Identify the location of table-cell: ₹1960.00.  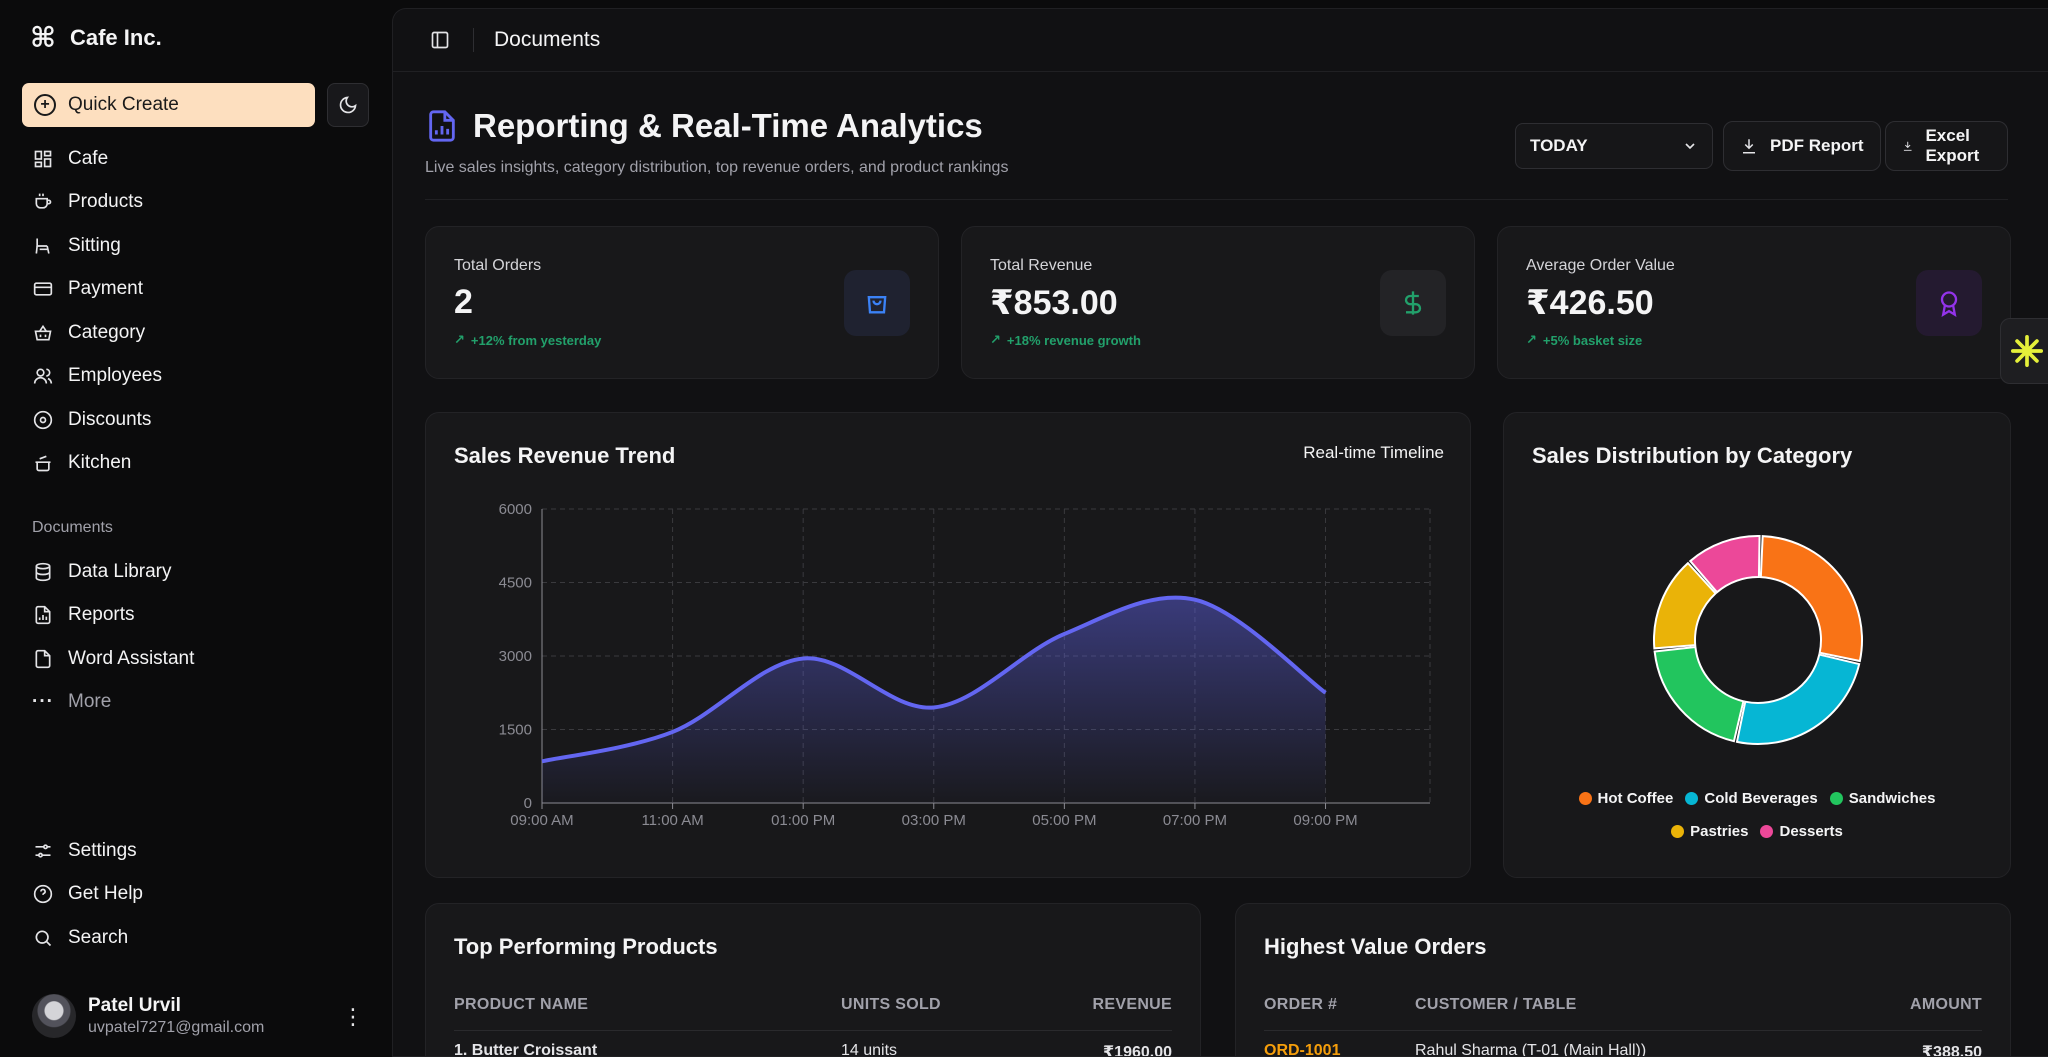
(1137, 1050).